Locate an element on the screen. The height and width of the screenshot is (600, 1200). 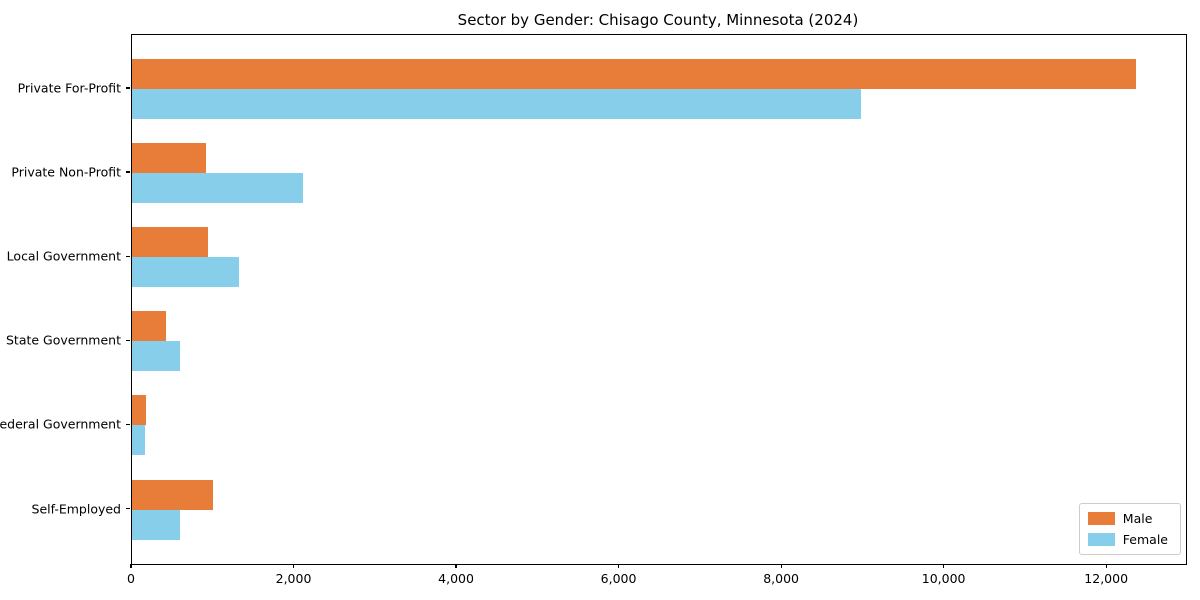
legend-entry-male: Male is located at coordinates (1127, 518).